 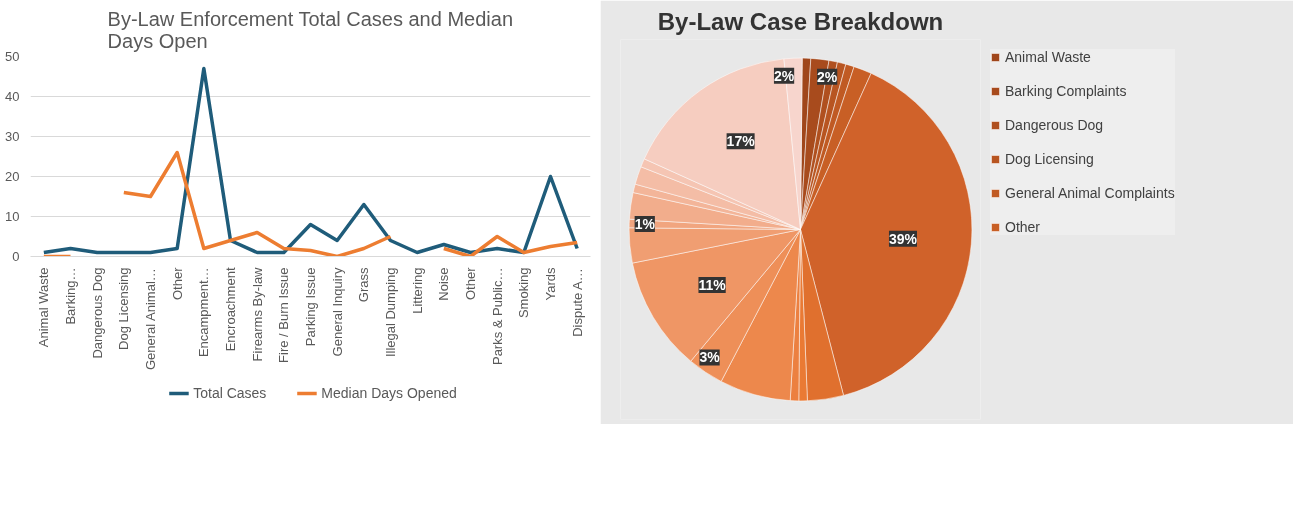 What do you see at coordinates (1090, 193) in the screenshot?
I see `legend-label: General Animal Complaints` at bounding box center [1090, 193].